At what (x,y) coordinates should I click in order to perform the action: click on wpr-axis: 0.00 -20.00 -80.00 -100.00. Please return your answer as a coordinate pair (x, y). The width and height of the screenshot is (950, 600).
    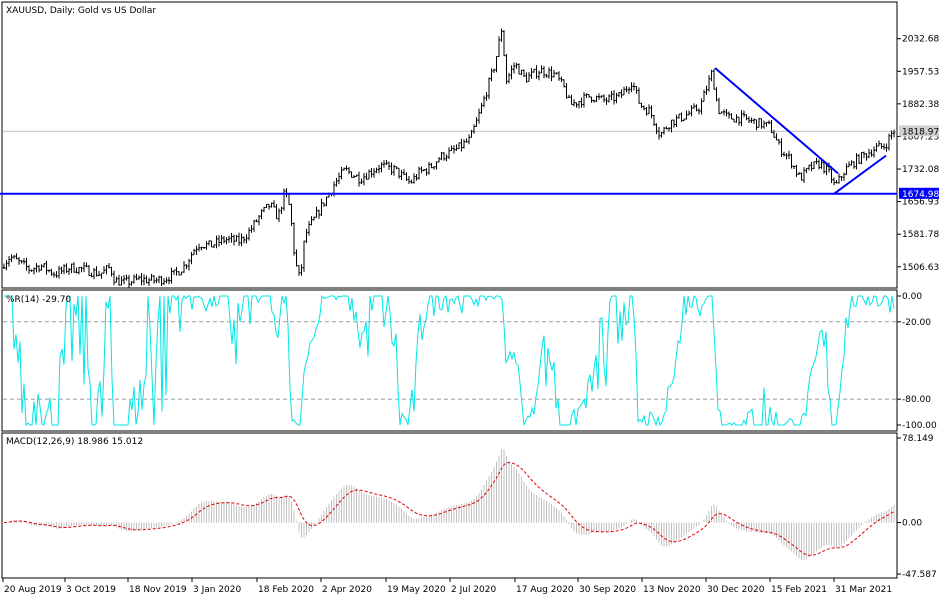
    Looking at the image, I should click on (917, 361).